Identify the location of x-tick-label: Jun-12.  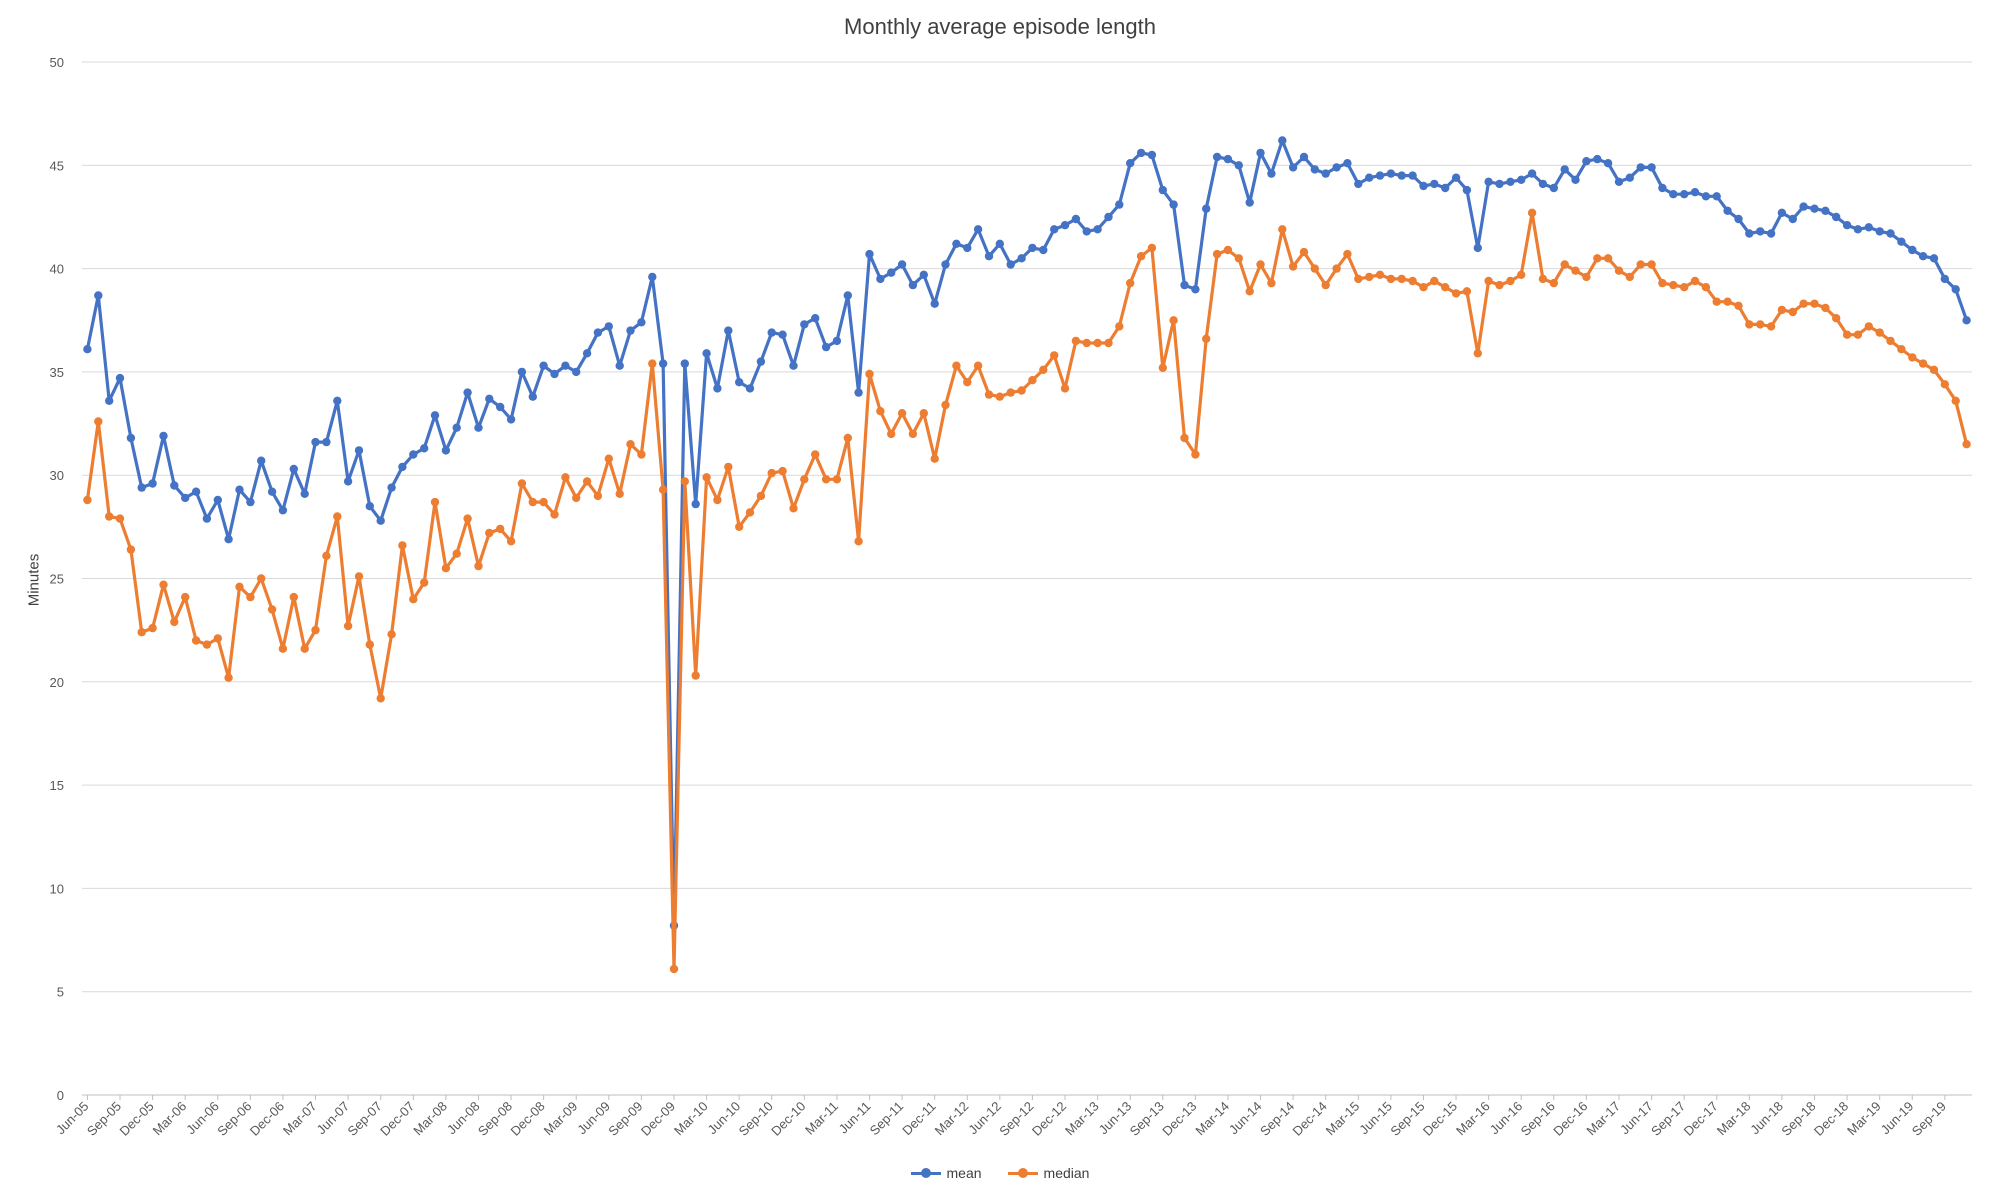
(984, 1118).